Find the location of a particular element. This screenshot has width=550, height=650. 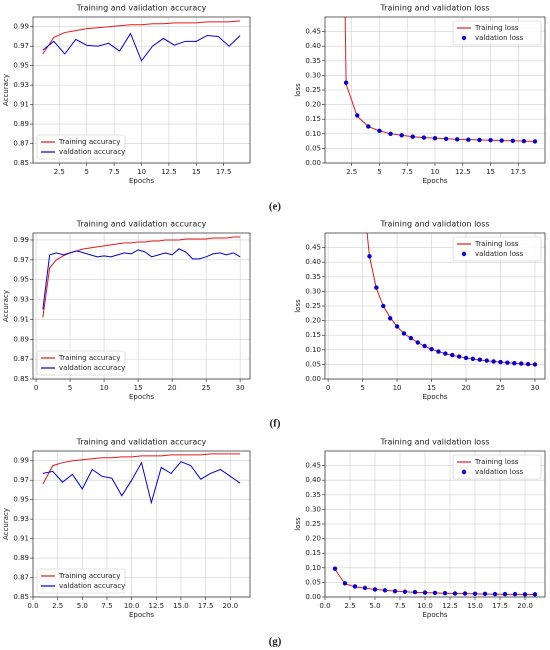

y-tick-label: 0.00 is located at coordinates (313, 163).